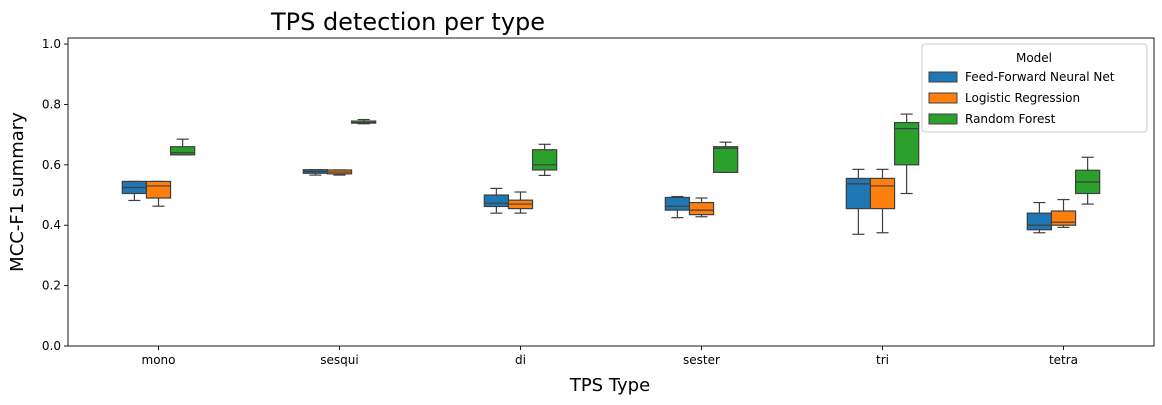  What do you see at coordinates (882, 360) in the screenshot?
I see `x-tick-label: tri` at bounding box center [882, 360].